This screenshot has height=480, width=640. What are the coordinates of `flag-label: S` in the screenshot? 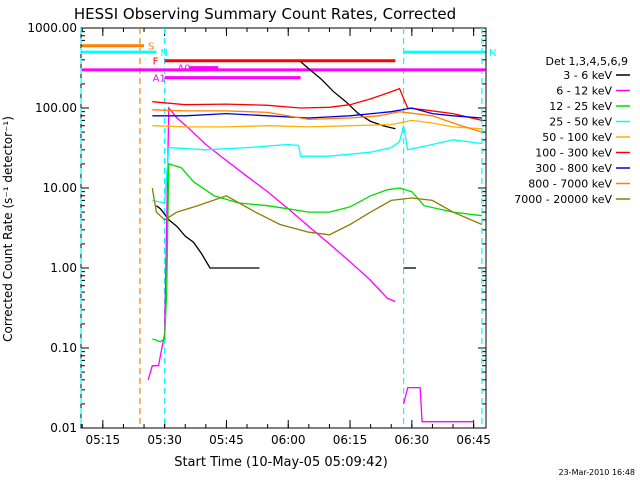 It's located at (151, 47).